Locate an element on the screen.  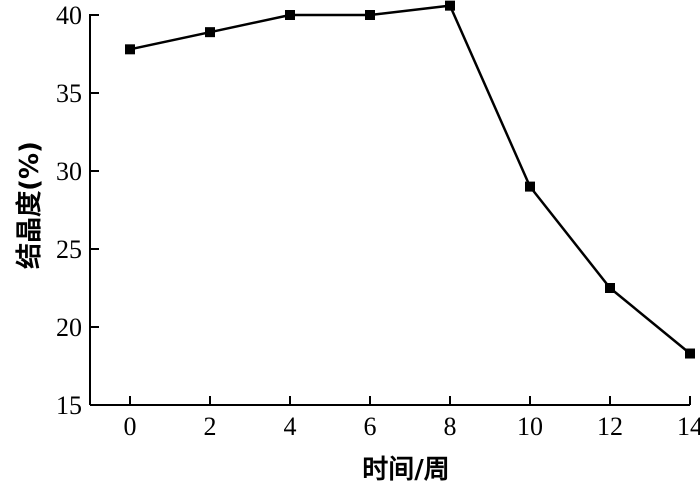
y-tick-label: 15 is located at coordinates (69, 405).